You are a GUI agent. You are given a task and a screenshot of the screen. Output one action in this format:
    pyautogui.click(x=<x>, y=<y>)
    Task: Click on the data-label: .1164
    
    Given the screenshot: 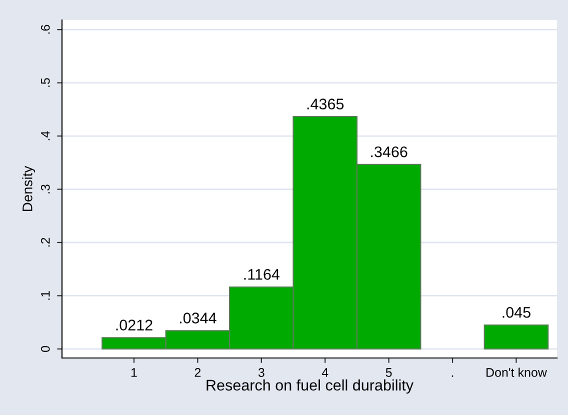 What is the action you would take?
    pyautogui.click(x=262, y=274)
    